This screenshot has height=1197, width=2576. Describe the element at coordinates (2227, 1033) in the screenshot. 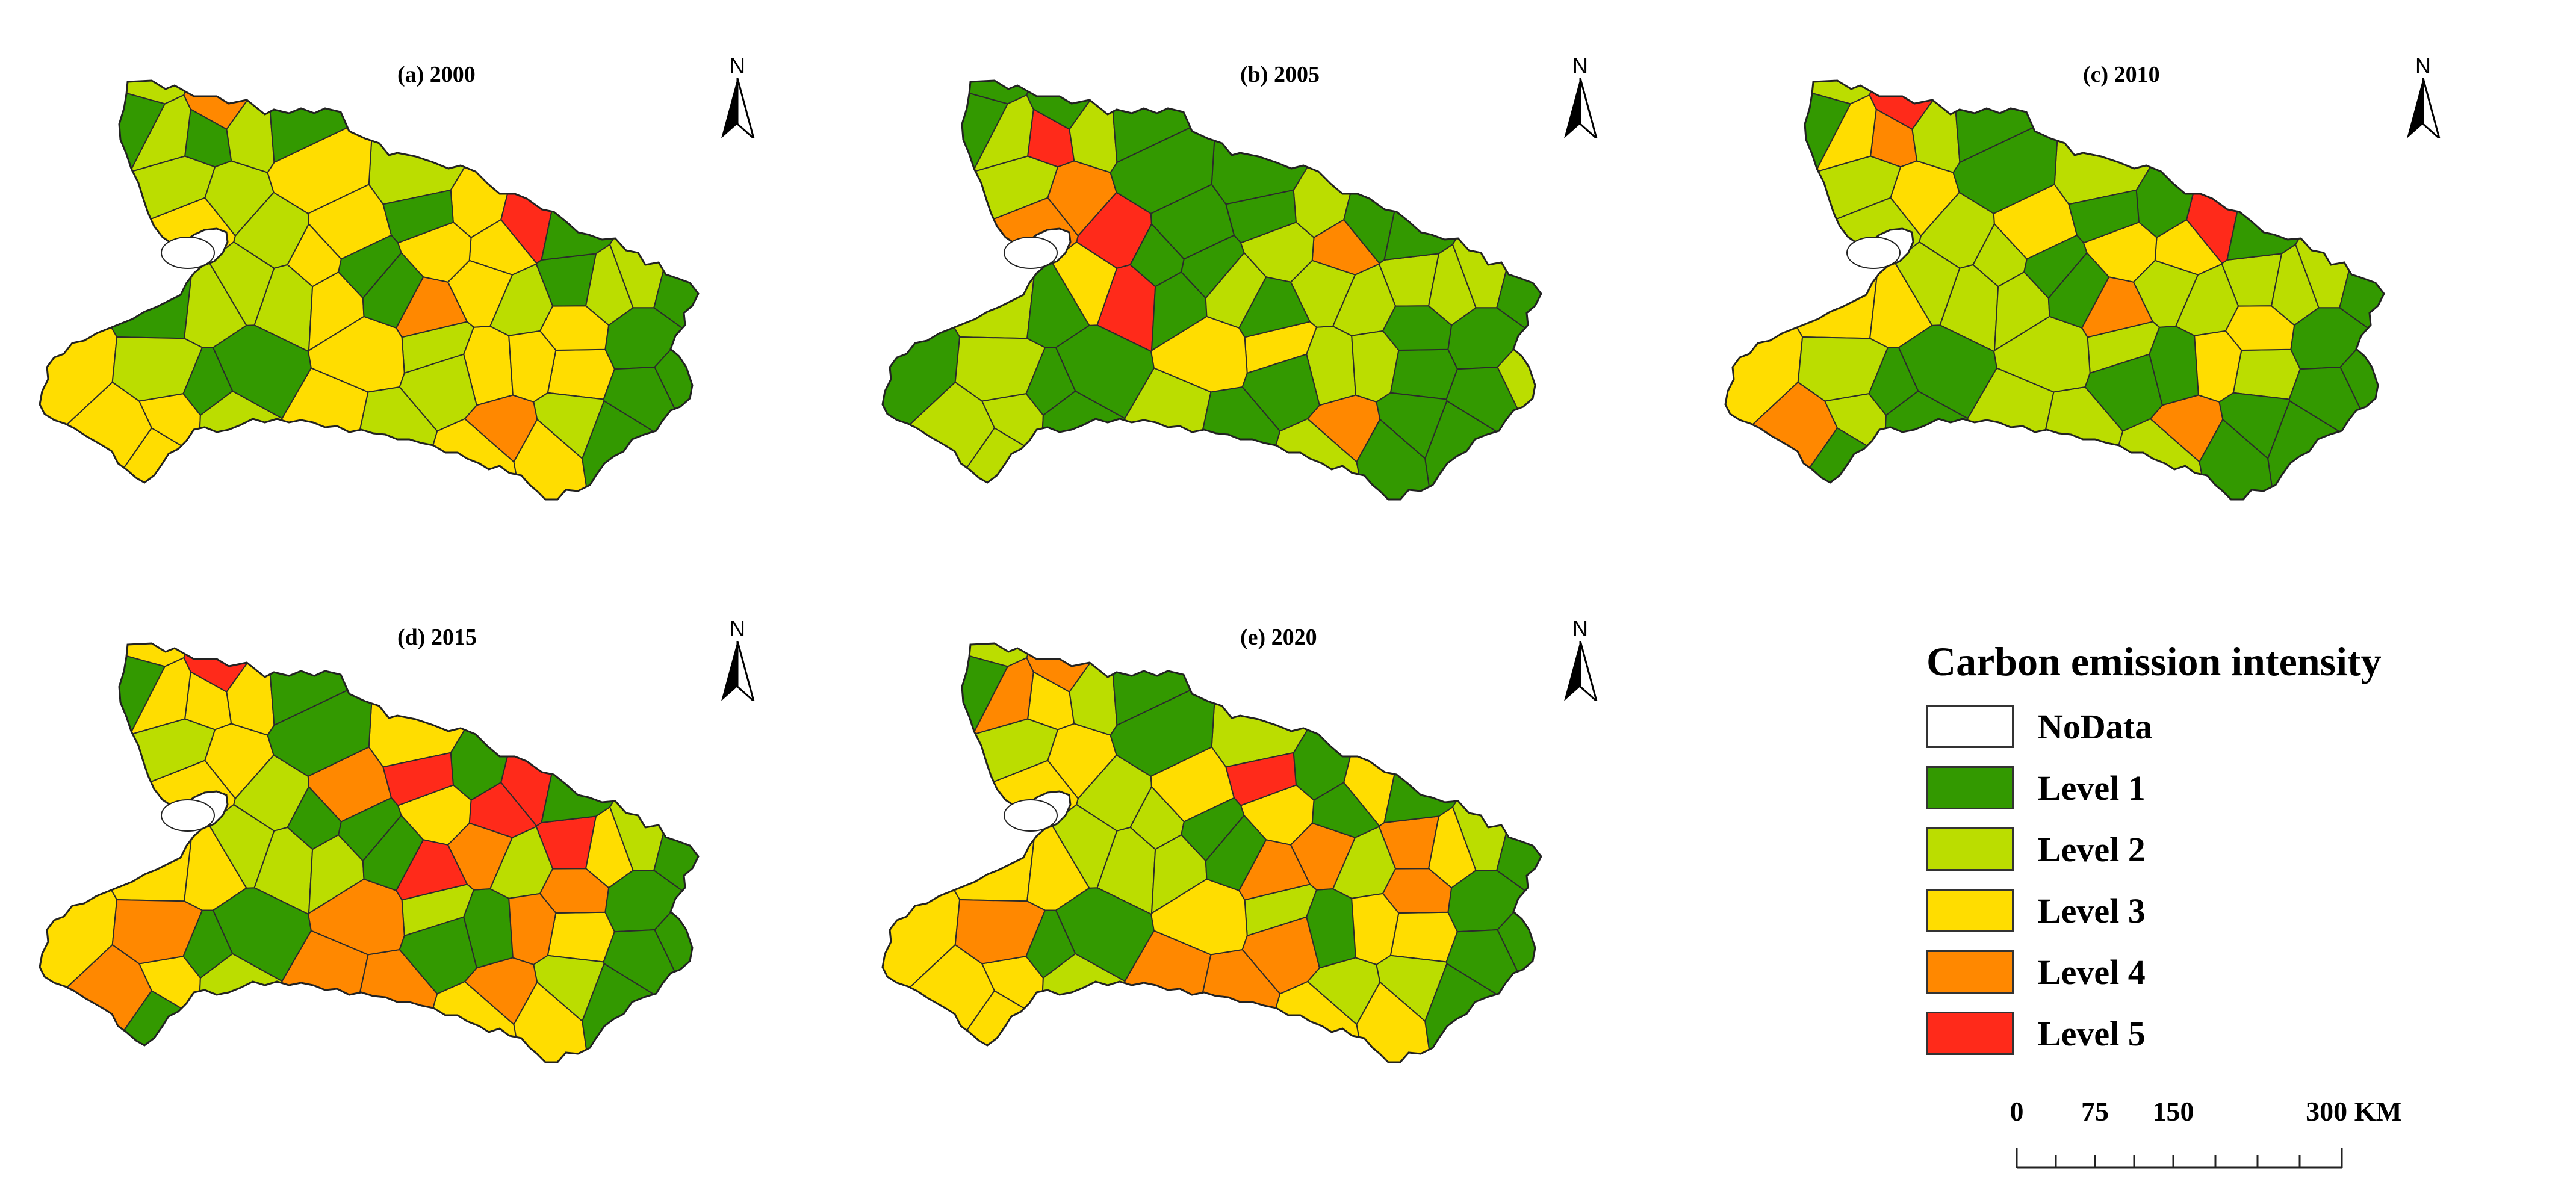

I see `legend-item-level-5: Level 5` at that location.